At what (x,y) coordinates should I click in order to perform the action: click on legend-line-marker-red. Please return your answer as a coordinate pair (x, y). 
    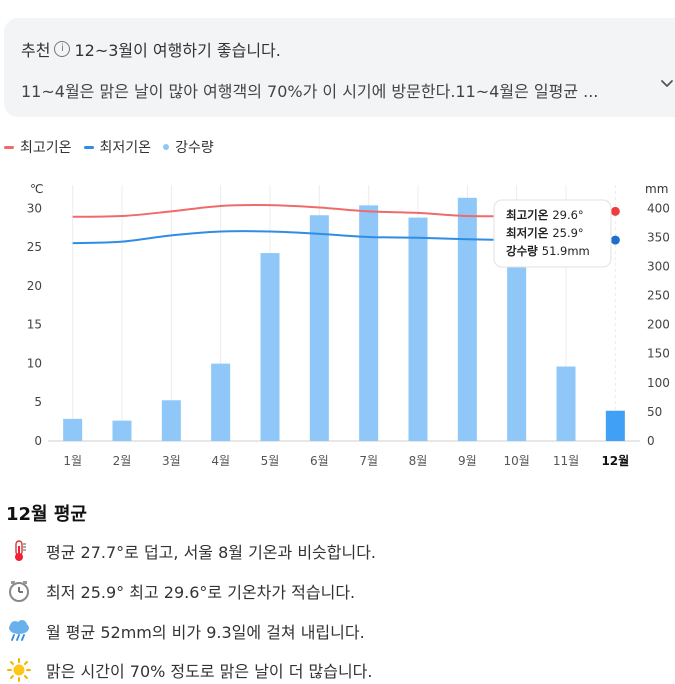
    Looking at the image, I should click on (9, 147).